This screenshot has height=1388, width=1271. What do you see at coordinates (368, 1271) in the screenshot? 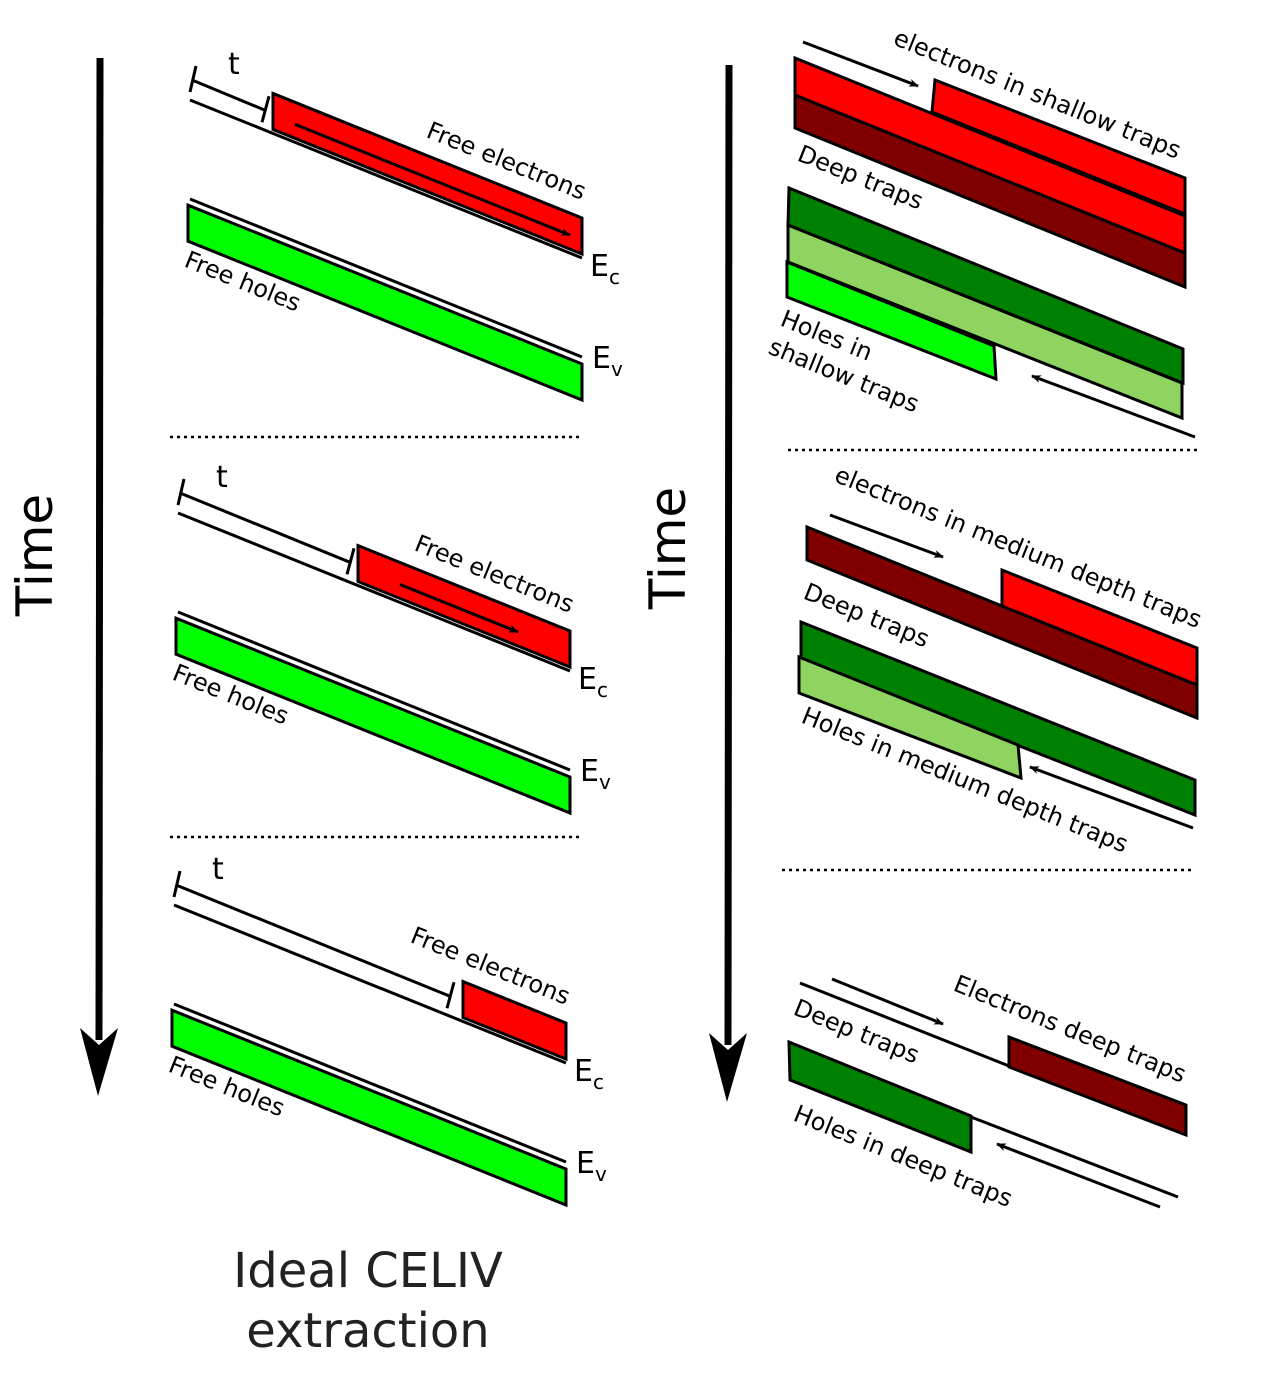
I see `caption-line1: Ideal CELIV` at bounding box center [368, 1271].